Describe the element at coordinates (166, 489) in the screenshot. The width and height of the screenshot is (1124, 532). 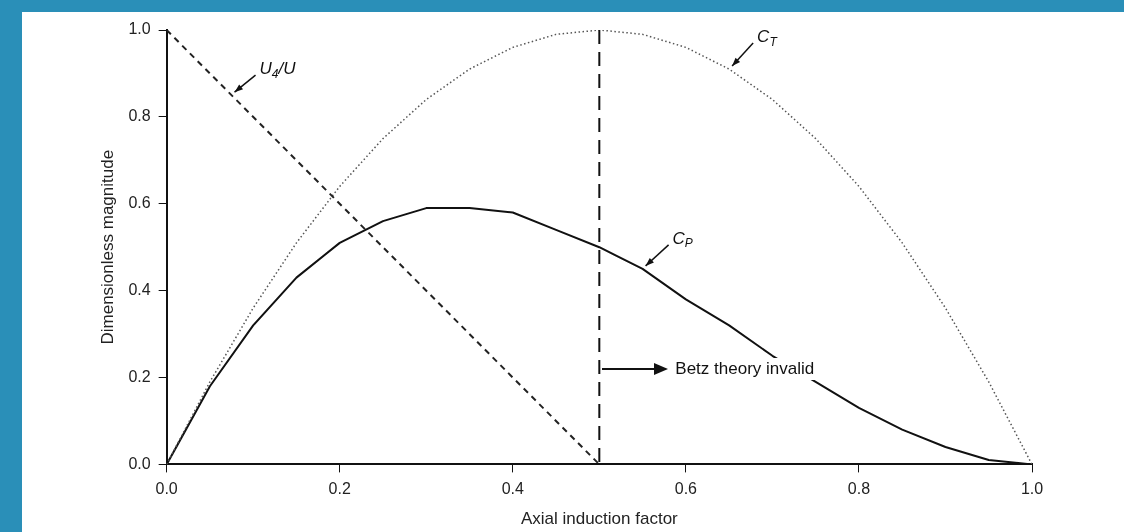
I see `x-tick-label: 0.0` at that location.